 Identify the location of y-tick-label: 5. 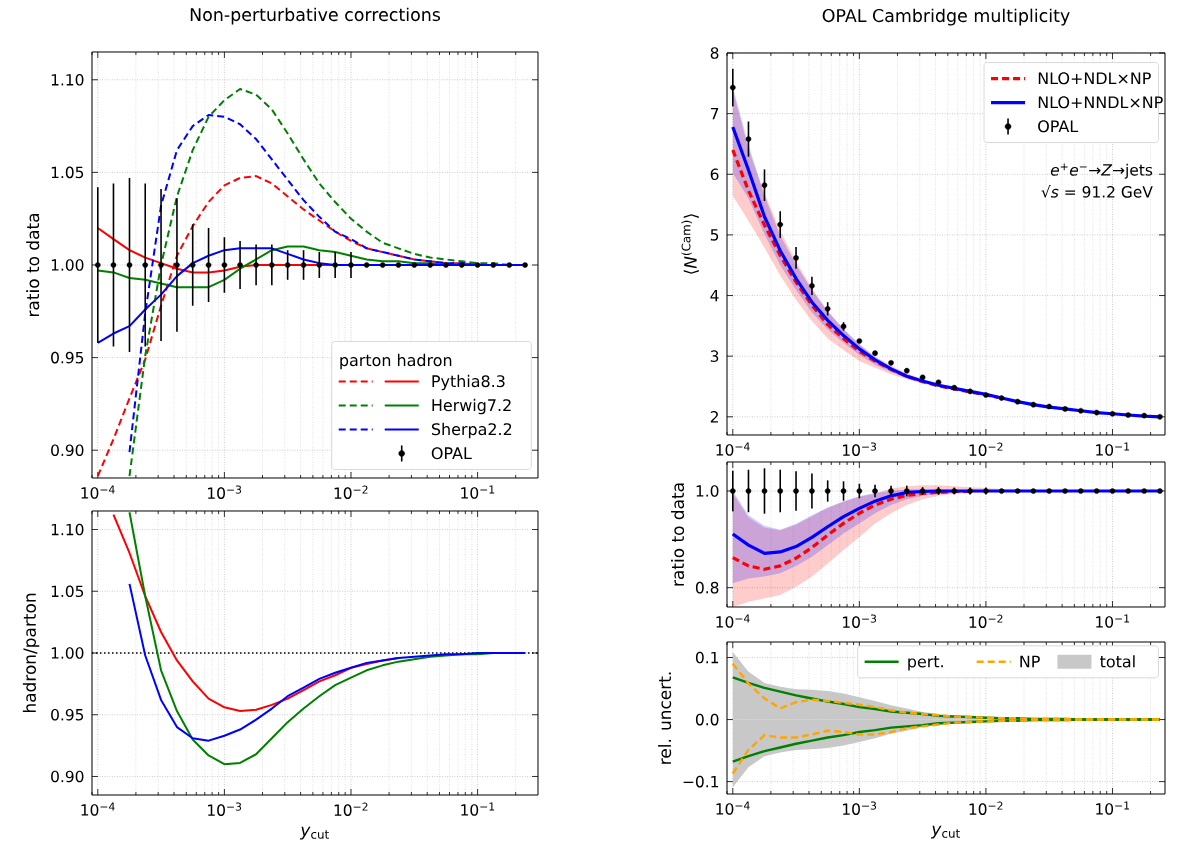
(714, 235).